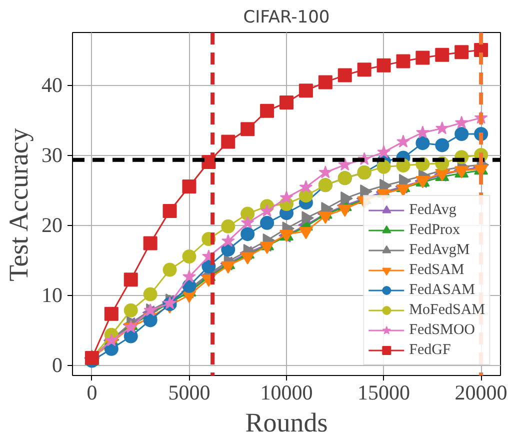 The image size is (527, 446). What do you see at coordinates (57, 365) in the screenshot?
I see `y-tick-label: 0` at bounding box center [57, 365].